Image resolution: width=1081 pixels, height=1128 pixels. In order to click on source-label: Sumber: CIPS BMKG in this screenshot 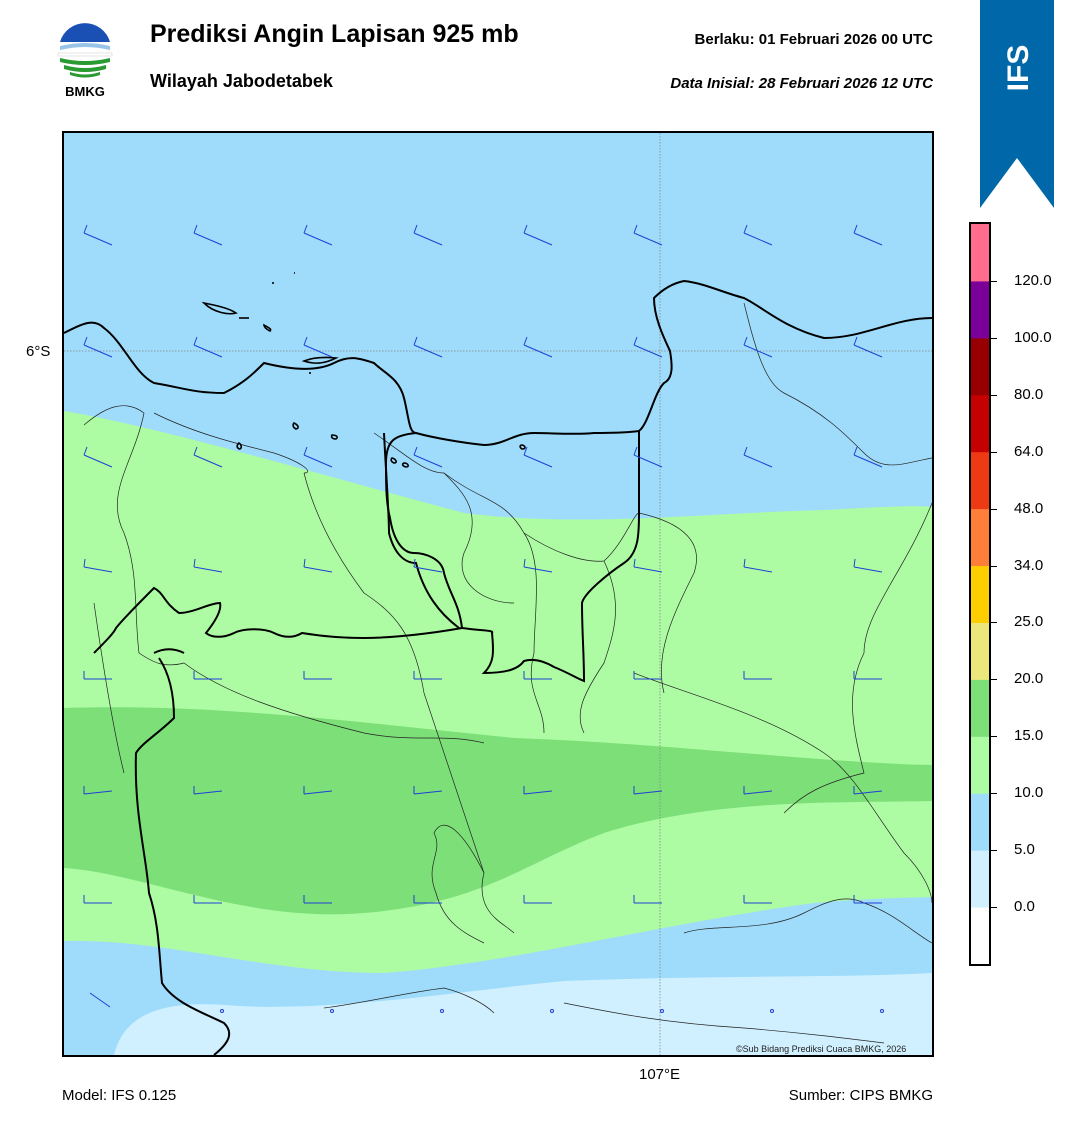, I will do `click(860, 1095)`.